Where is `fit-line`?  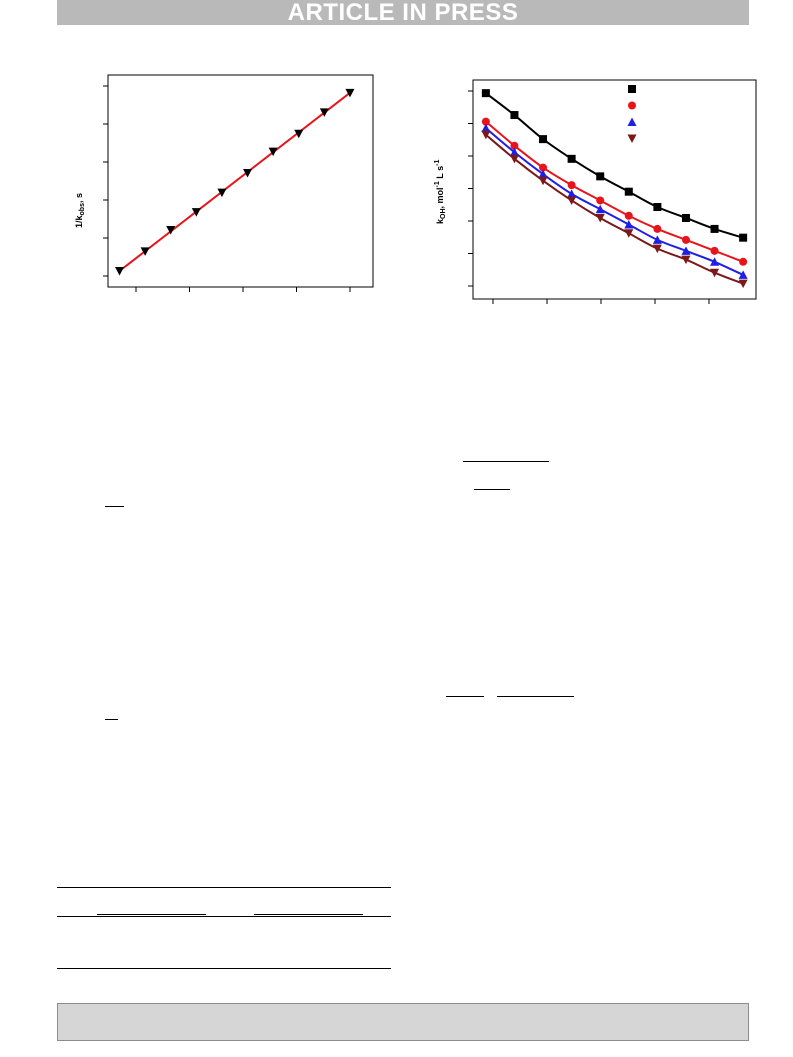 fit-line is located at coordinates (234, 182).